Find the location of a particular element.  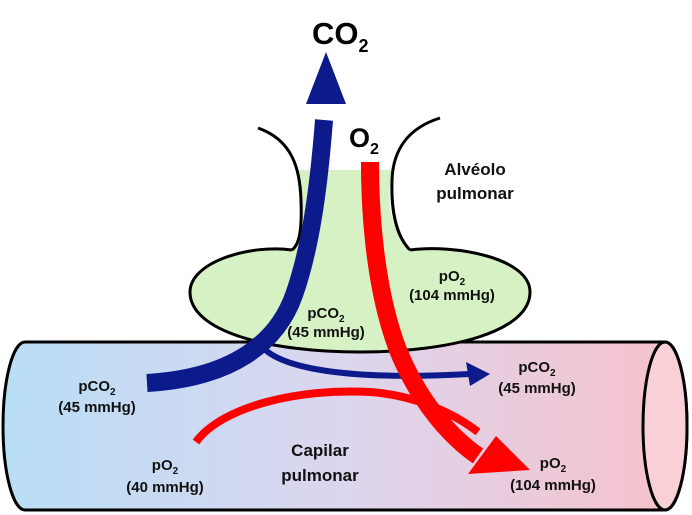

alveolus-wall-left is located at coordinates (280, 189).